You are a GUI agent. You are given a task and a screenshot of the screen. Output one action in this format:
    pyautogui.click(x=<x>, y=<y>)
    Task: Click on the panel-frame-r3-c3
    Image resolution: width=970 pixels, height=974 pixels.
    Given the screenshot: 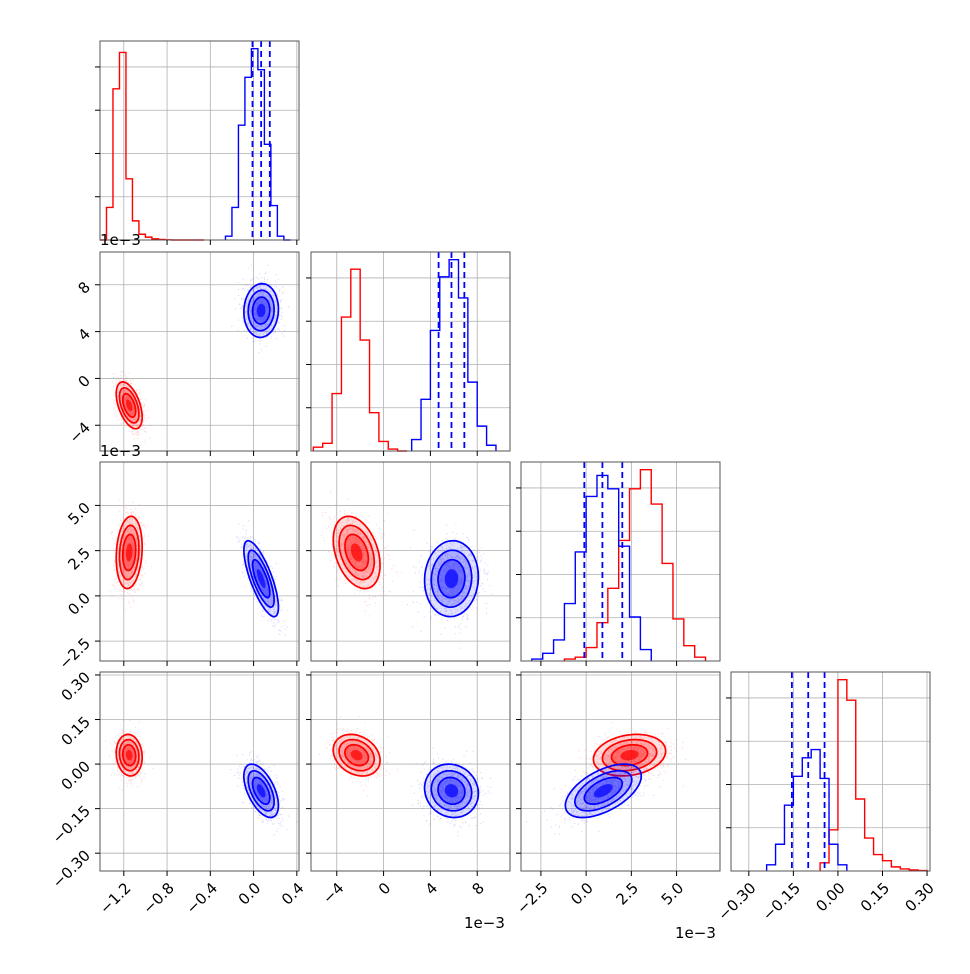 What is the action you would take?
    pyautogui.click(x=620, y=561)
    